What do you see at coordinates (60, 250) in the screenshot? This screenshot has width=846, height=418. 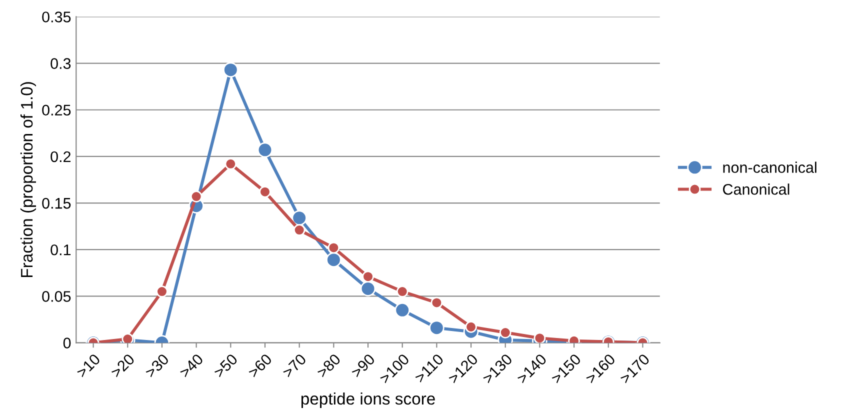 I see `y-tick-label: 0.1` at bounding box center [60, 250].